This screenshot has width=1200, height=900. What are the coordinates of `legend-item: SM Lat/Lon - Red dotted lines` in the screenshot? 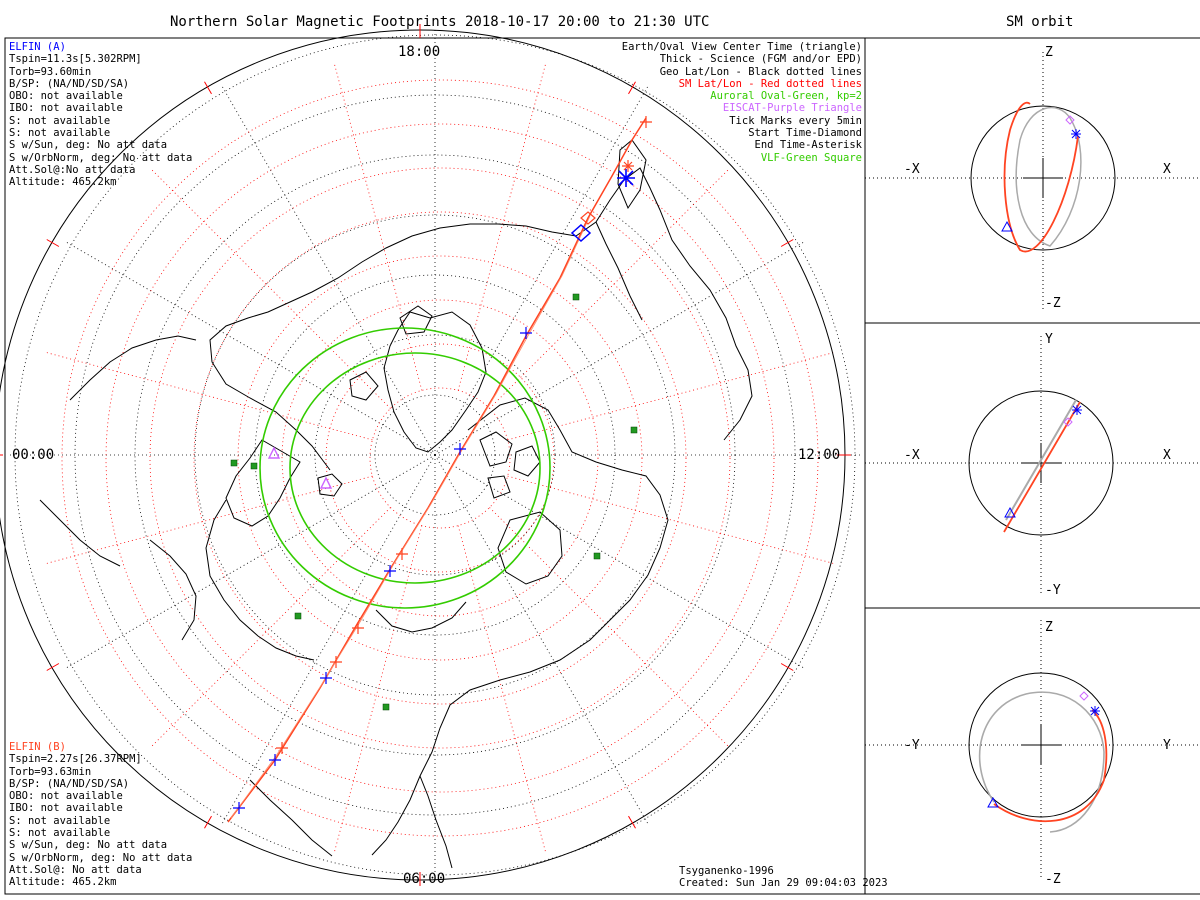 It's located at (770, 83).